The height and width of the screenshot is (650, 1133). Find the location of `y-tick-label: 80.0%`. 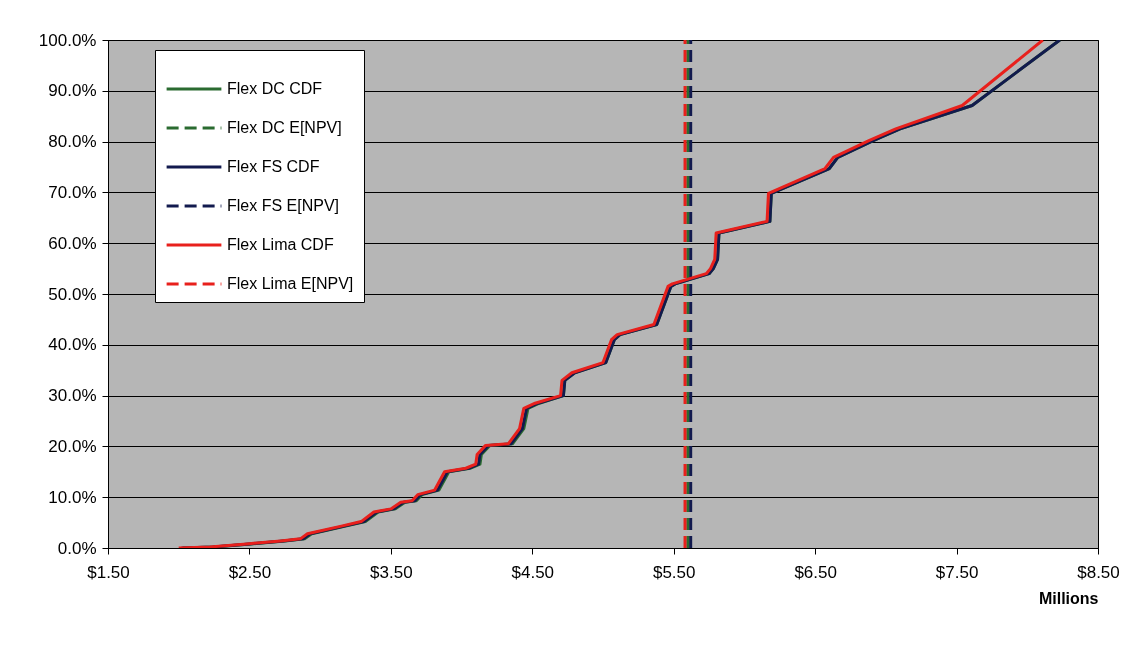

y-tick-label: 80.0% is located at coordinates (72, 142).